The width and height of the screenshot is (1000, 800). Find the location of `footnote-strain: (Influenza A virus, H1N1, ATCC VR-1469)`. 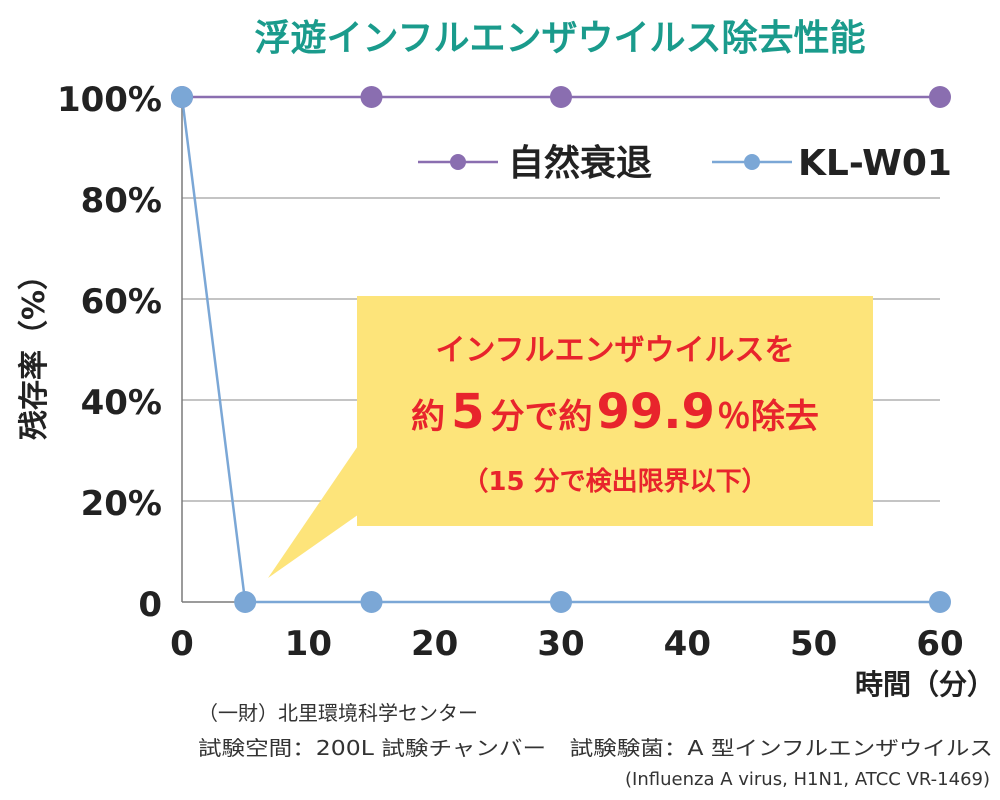

footnote-strain: (Influenza A virus, H1N1, ATCC VR-1469) is located at coordinates (807, 779).